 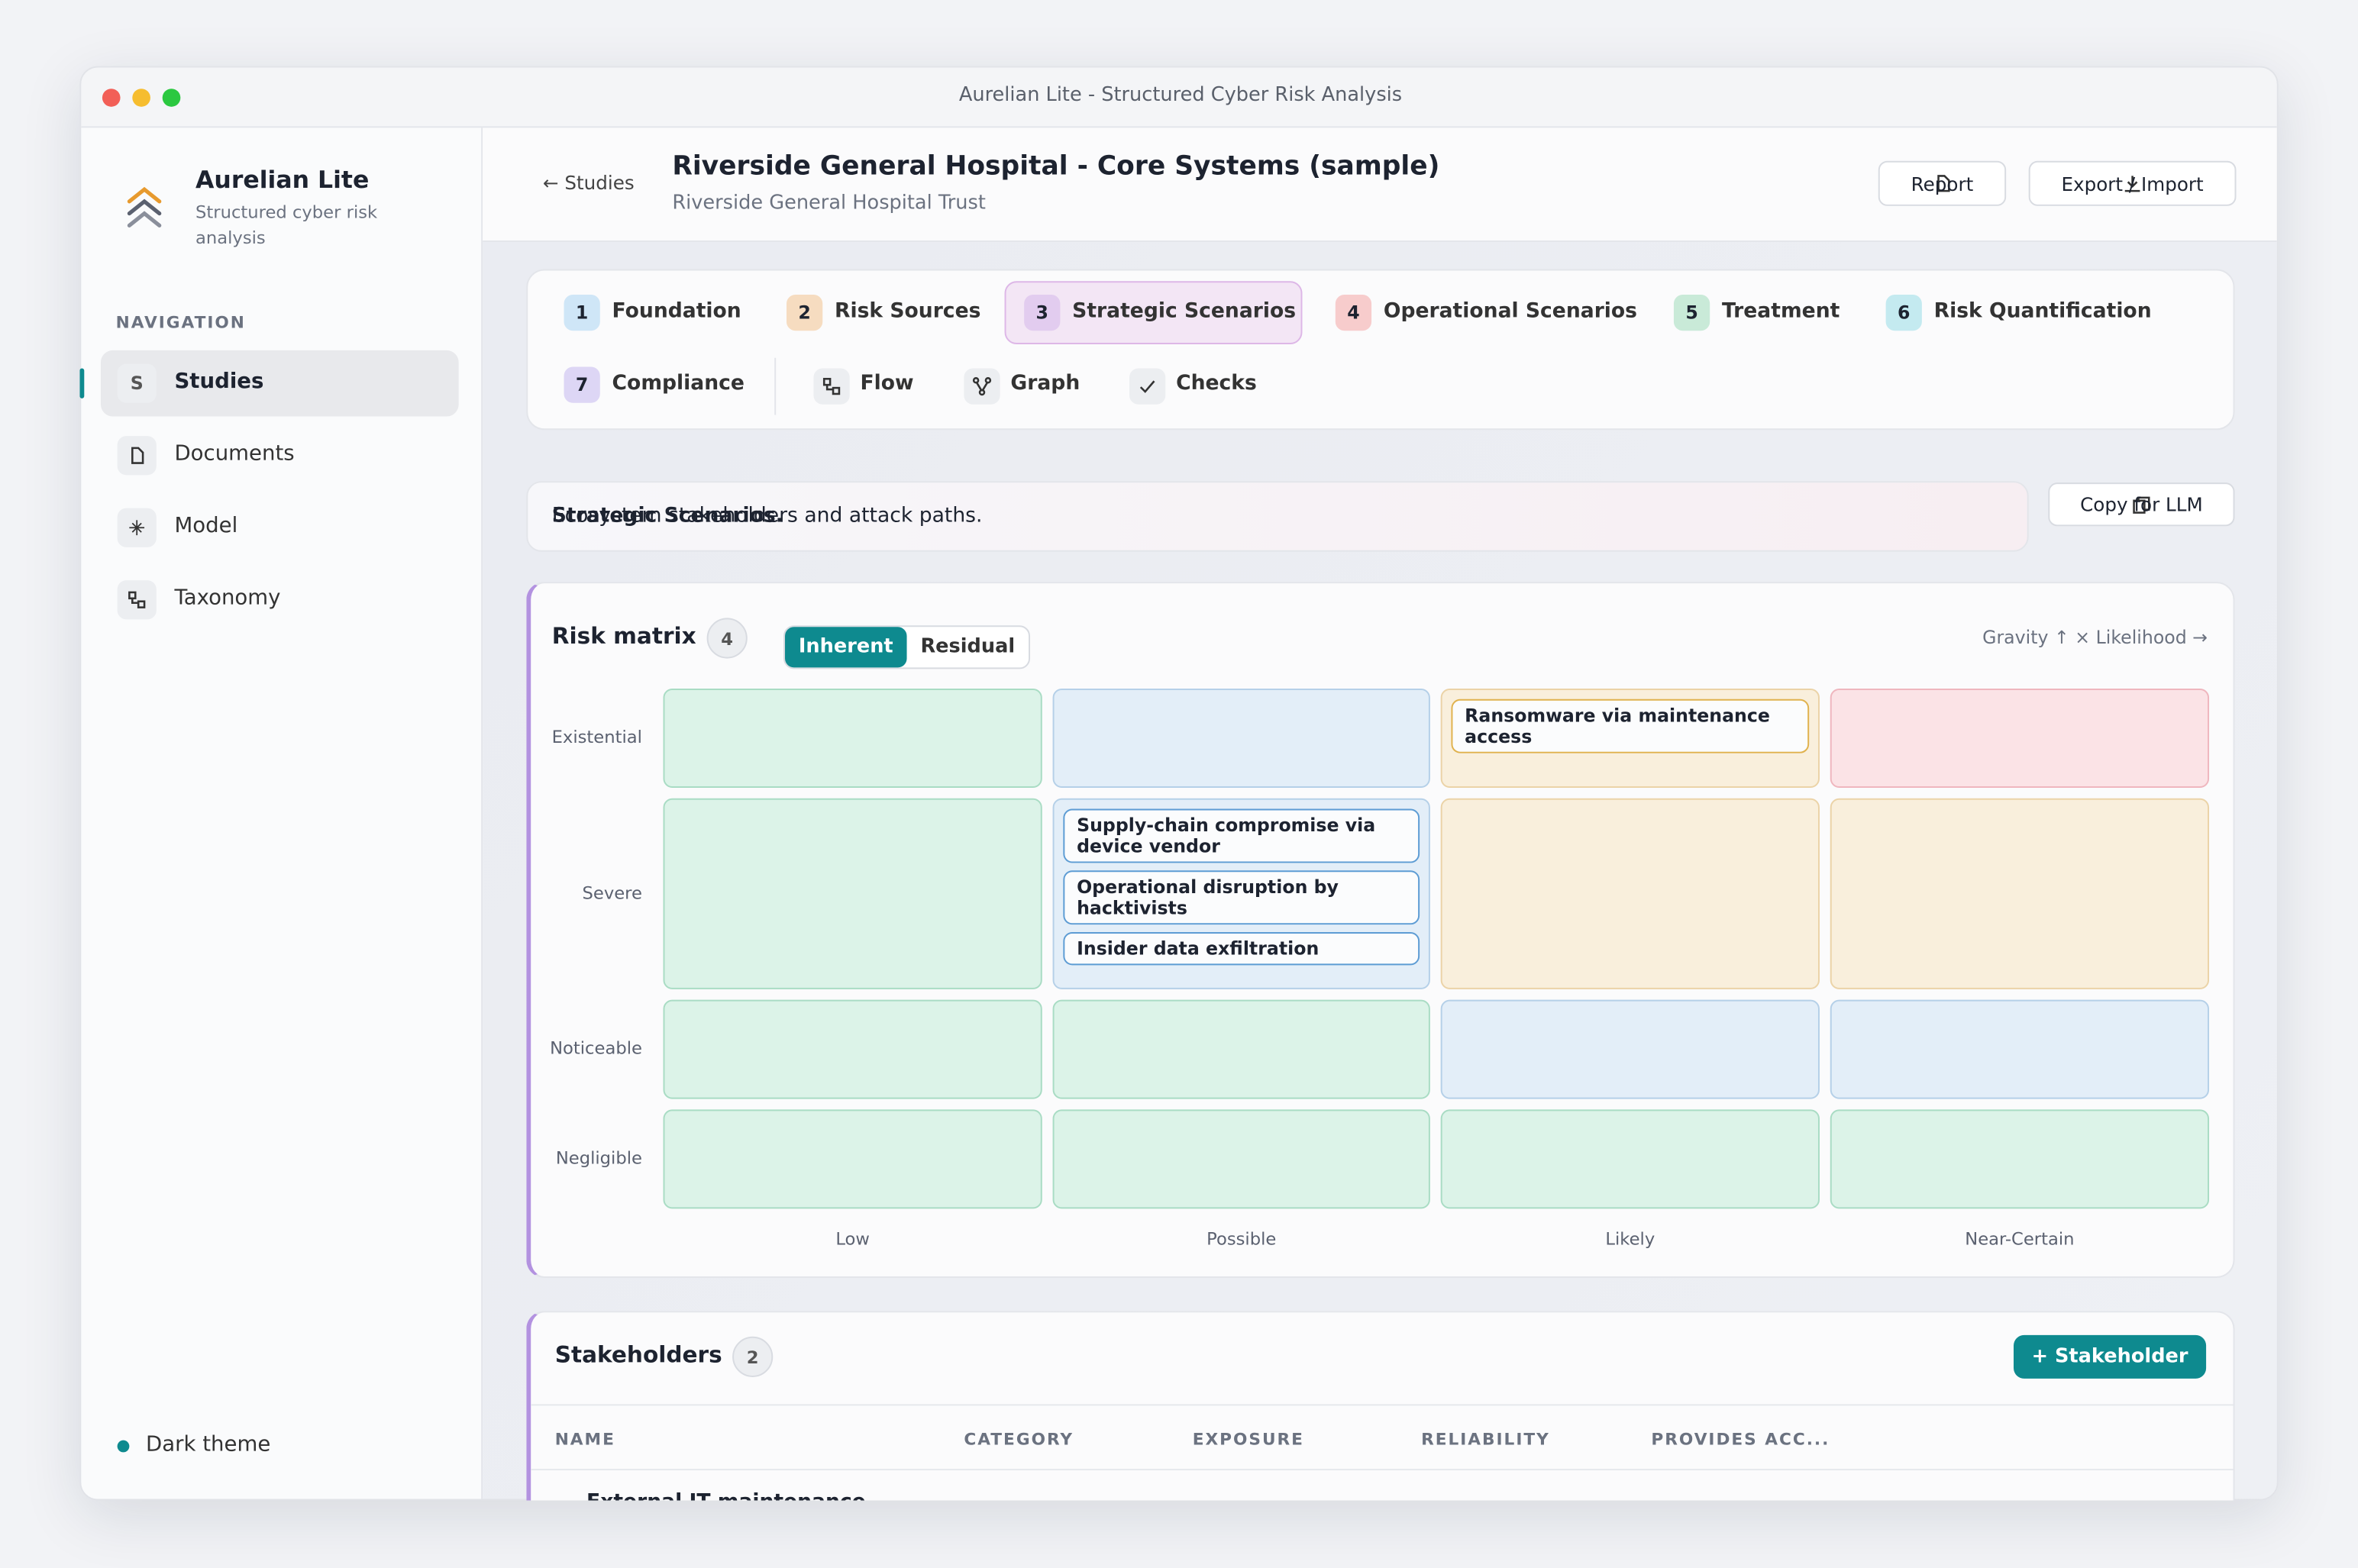 I want to click on matrix-cell: Ransomware via maintenance access, so click(x=1630, y=738).